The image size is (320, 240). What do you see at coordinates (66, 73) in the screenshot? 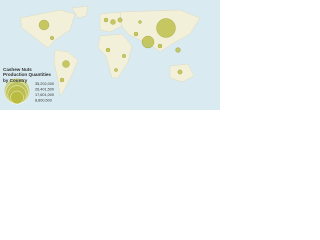
I see `south-america` at bounding box center [66, 73].